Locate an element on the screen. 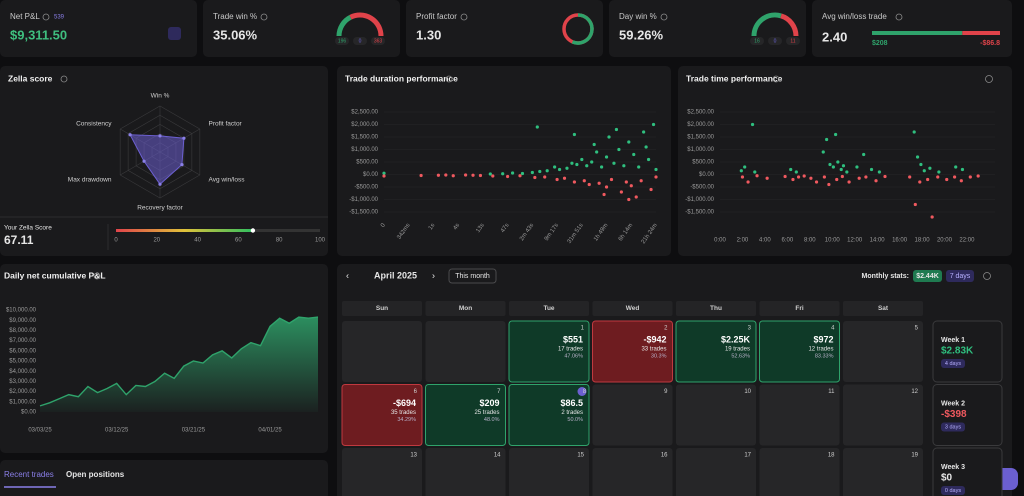 The height and width of the screenshot is (496, 1024). x-tick-label: 13s is located at coordinates (480, 228).